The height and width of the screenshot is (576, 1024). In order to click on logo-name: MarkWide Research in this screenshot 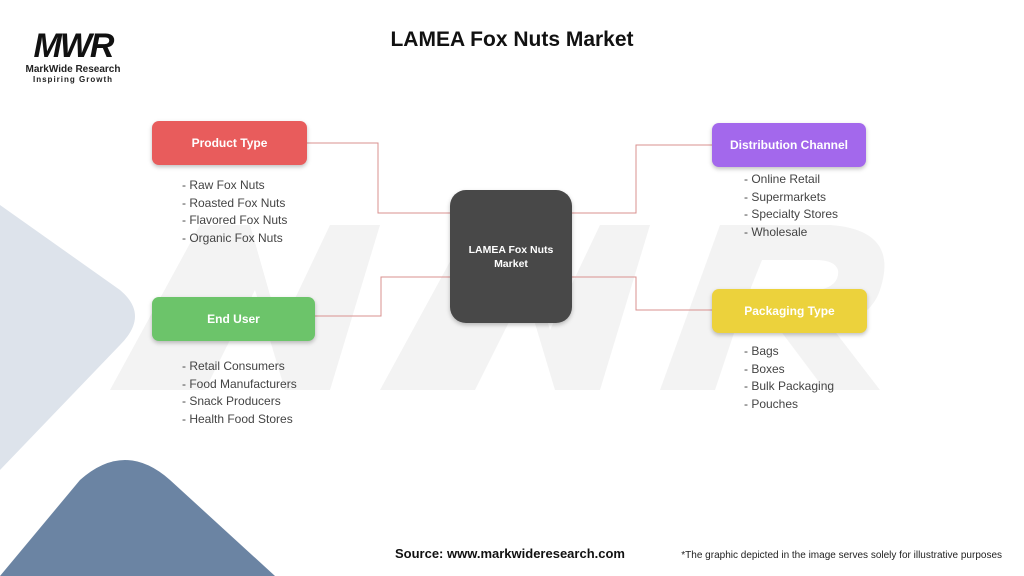, I will do `click(73, 69)`.